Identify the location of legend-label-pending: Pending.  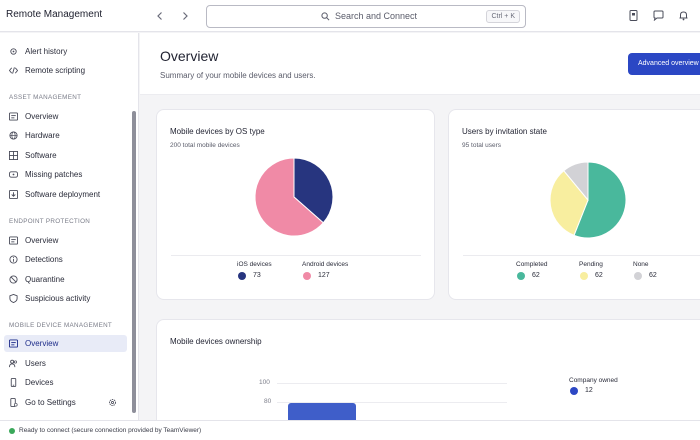
(591, 264).